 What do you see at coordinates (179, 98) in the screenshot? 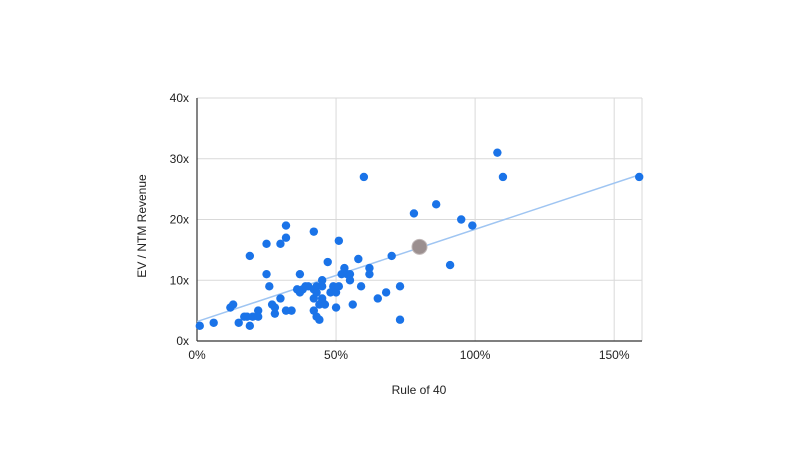
I see `y-tick-label: 40x` at bounding box center [179, 98].